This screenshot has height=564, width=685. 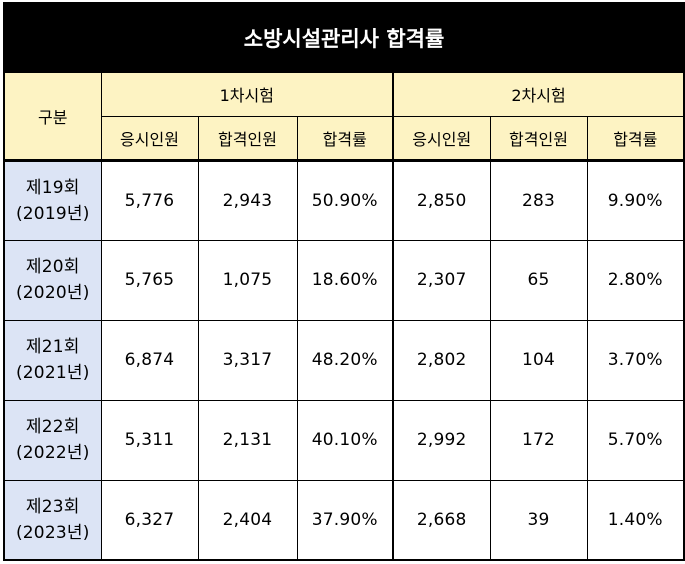 What do you see at coordinates (538, 200) in the screenshot?
I see `exam2-passers-cell: 283` at bounding box center [538, 200].